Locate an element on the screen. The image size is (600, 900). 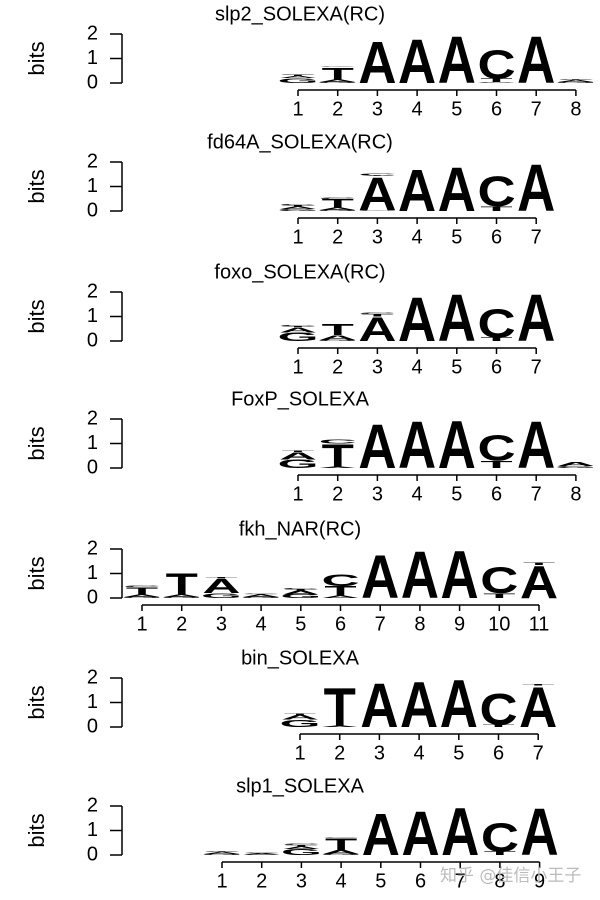
chart-title: slp2_SOLEXA(RC) is located at coordinates (300, 14).